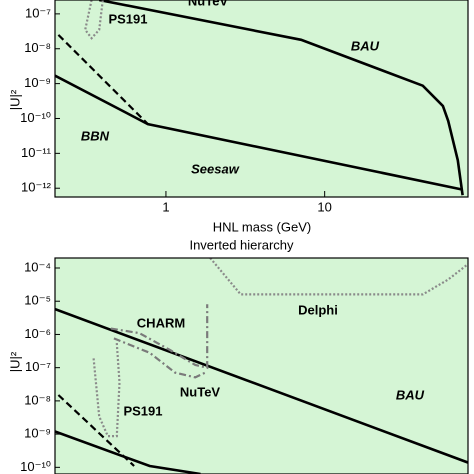 The width and height of the screenshot is (474, 474). Describe the element at coordinates (262, 226) in the screenshot. I see `x-axis-label: HNL mass (GeV)` at that location.